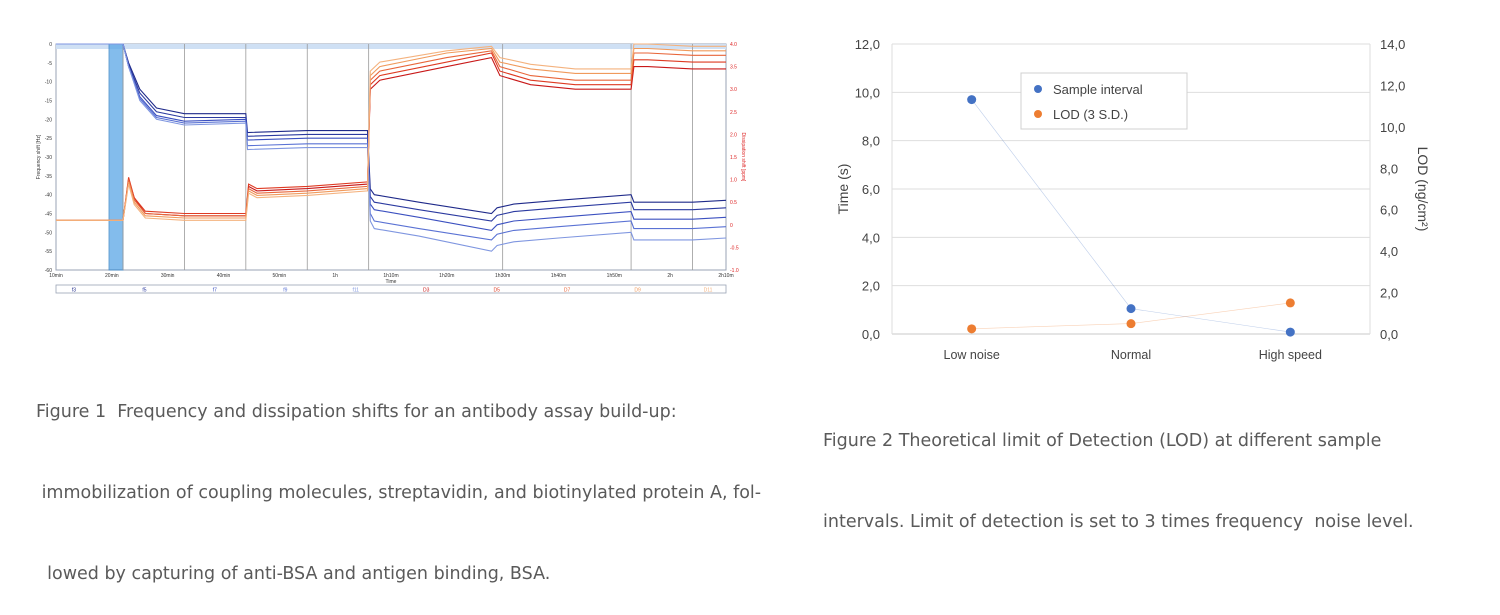  Describe the element at coordinates (1389, 210) in the screenshot. I see `y2-tick-label: 6,0` at that location.